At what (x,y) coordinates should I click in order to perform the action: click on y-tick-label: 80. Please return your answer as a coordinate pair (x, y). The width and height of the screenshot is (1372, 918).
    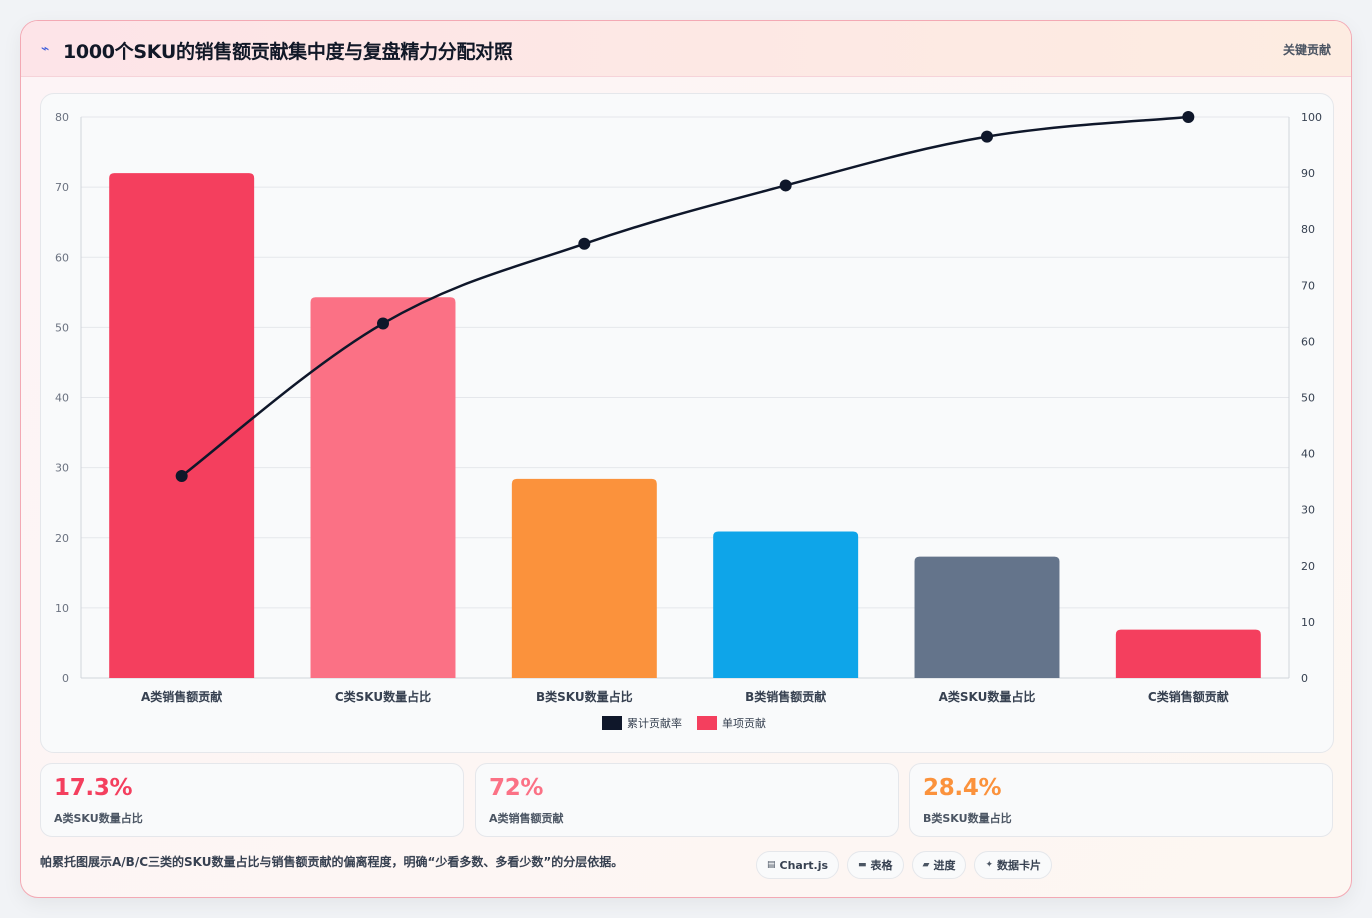
    Looking at the image, I should click on (62, 117).